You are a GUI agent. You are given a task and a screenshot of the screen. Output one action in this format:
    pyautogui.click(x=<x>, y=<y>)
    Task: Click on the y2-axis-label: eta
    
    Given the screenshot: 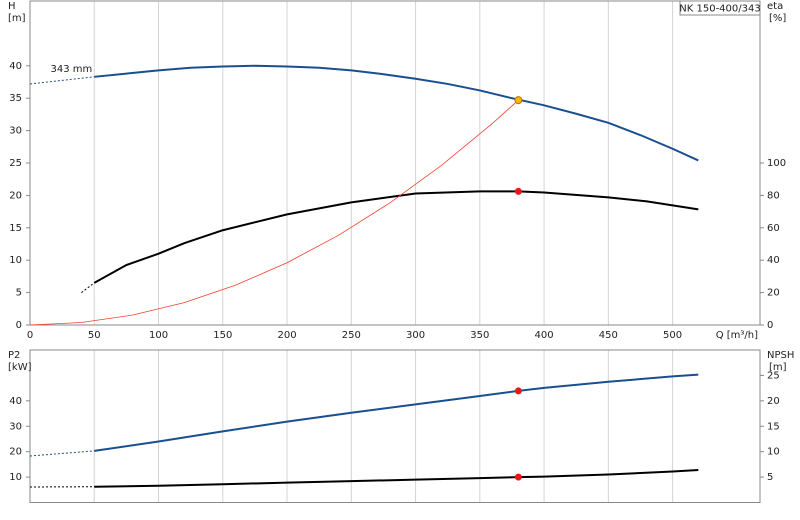 What is the action you would take?
    pyautogui.click(x=775, y=6)
    